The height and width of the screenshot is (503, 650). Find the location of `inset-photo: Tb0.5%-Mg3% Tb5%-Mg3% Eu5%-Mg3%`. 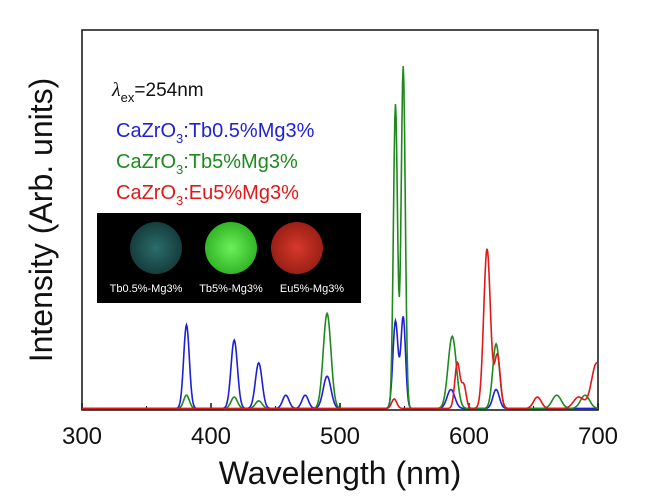

inset-photo: Tb0.5%-Mg3% Tb5%-Mg3% Eu5%-Mg3% is located at coordinates (229, 258).